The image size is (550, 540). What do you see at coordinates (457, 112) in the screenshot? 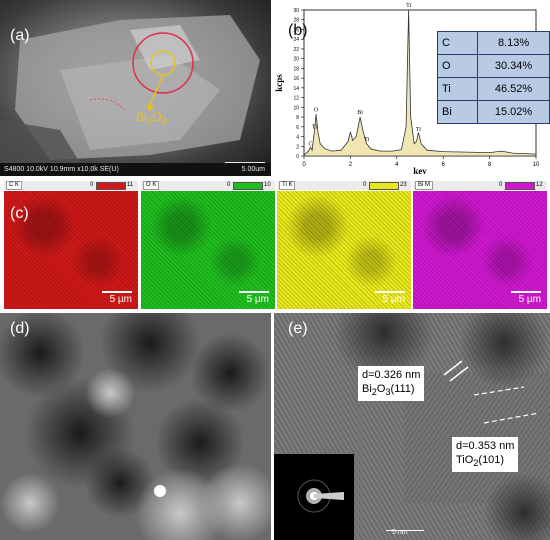
I see `eds-table-element: Bi` at bounding box center [457, 112].